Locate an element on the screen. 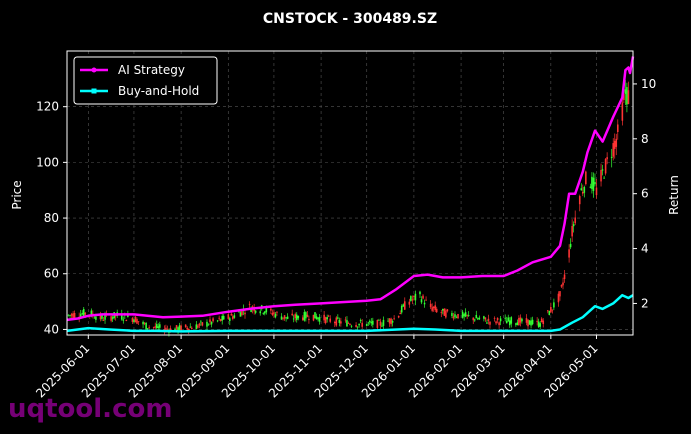 Image resolution: width=691 pixels, height=434 pixels. legend-bh-marker is located at coordinates (94, 91).